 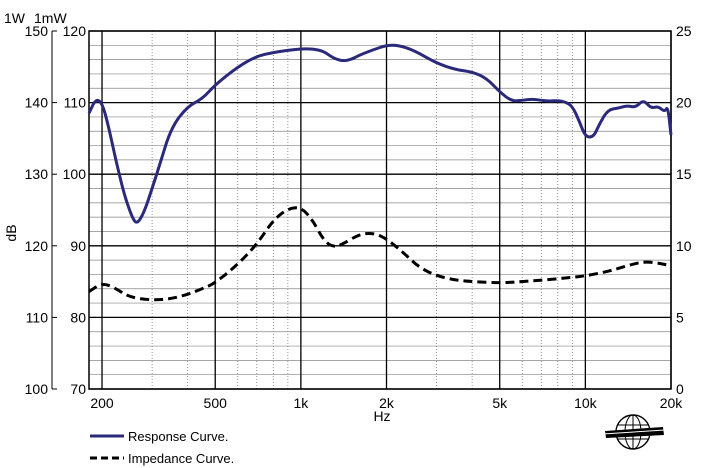 I want to click on x-tick-label: 500, so click(x=216, y=403).